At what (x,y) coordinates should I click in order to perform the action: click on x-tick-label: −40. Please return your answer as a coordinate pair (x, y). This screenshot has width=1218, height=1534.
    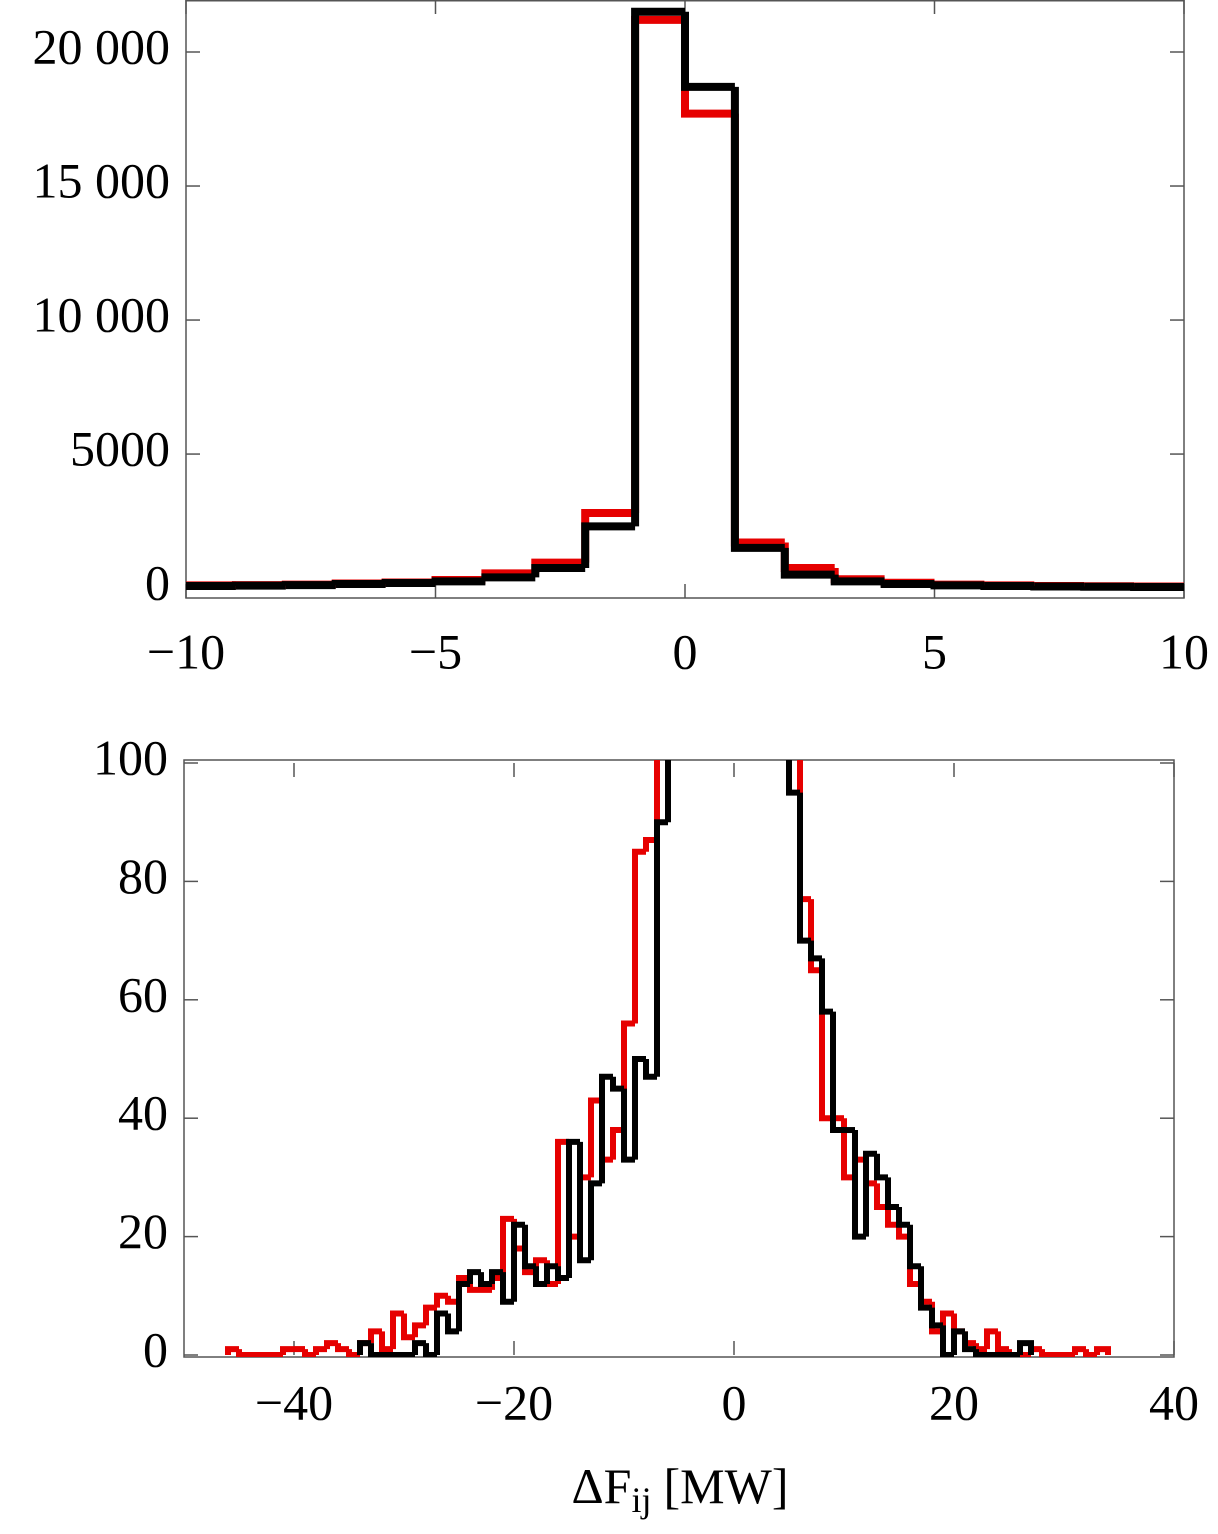
    Looking at the image, I should click on (294, 1402).